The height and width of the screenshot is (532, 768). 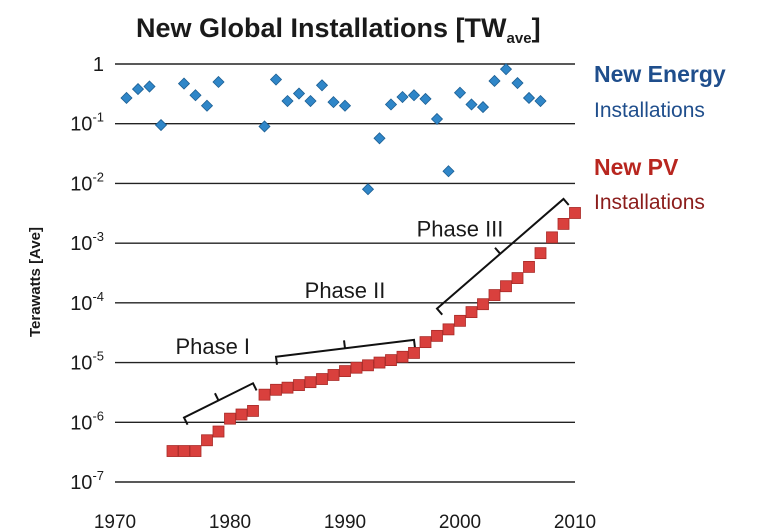 What do you see at coordinates (649, 202) in the screenshot?
I see `legend-new-pv-sub: Installations` at bounding box center [649, 202].